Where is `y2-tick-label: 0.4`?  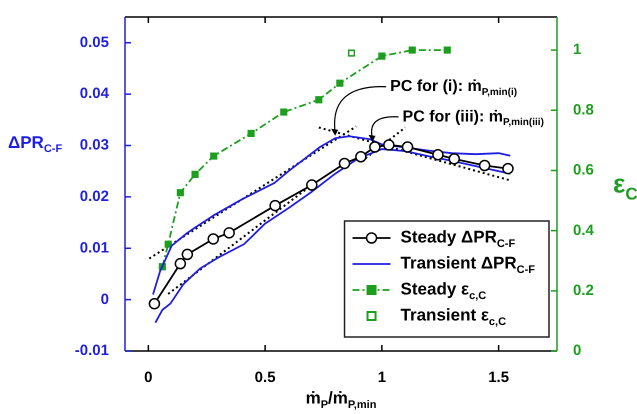 y2-tick-label: 0.4 is located at coordinates (584, 230).